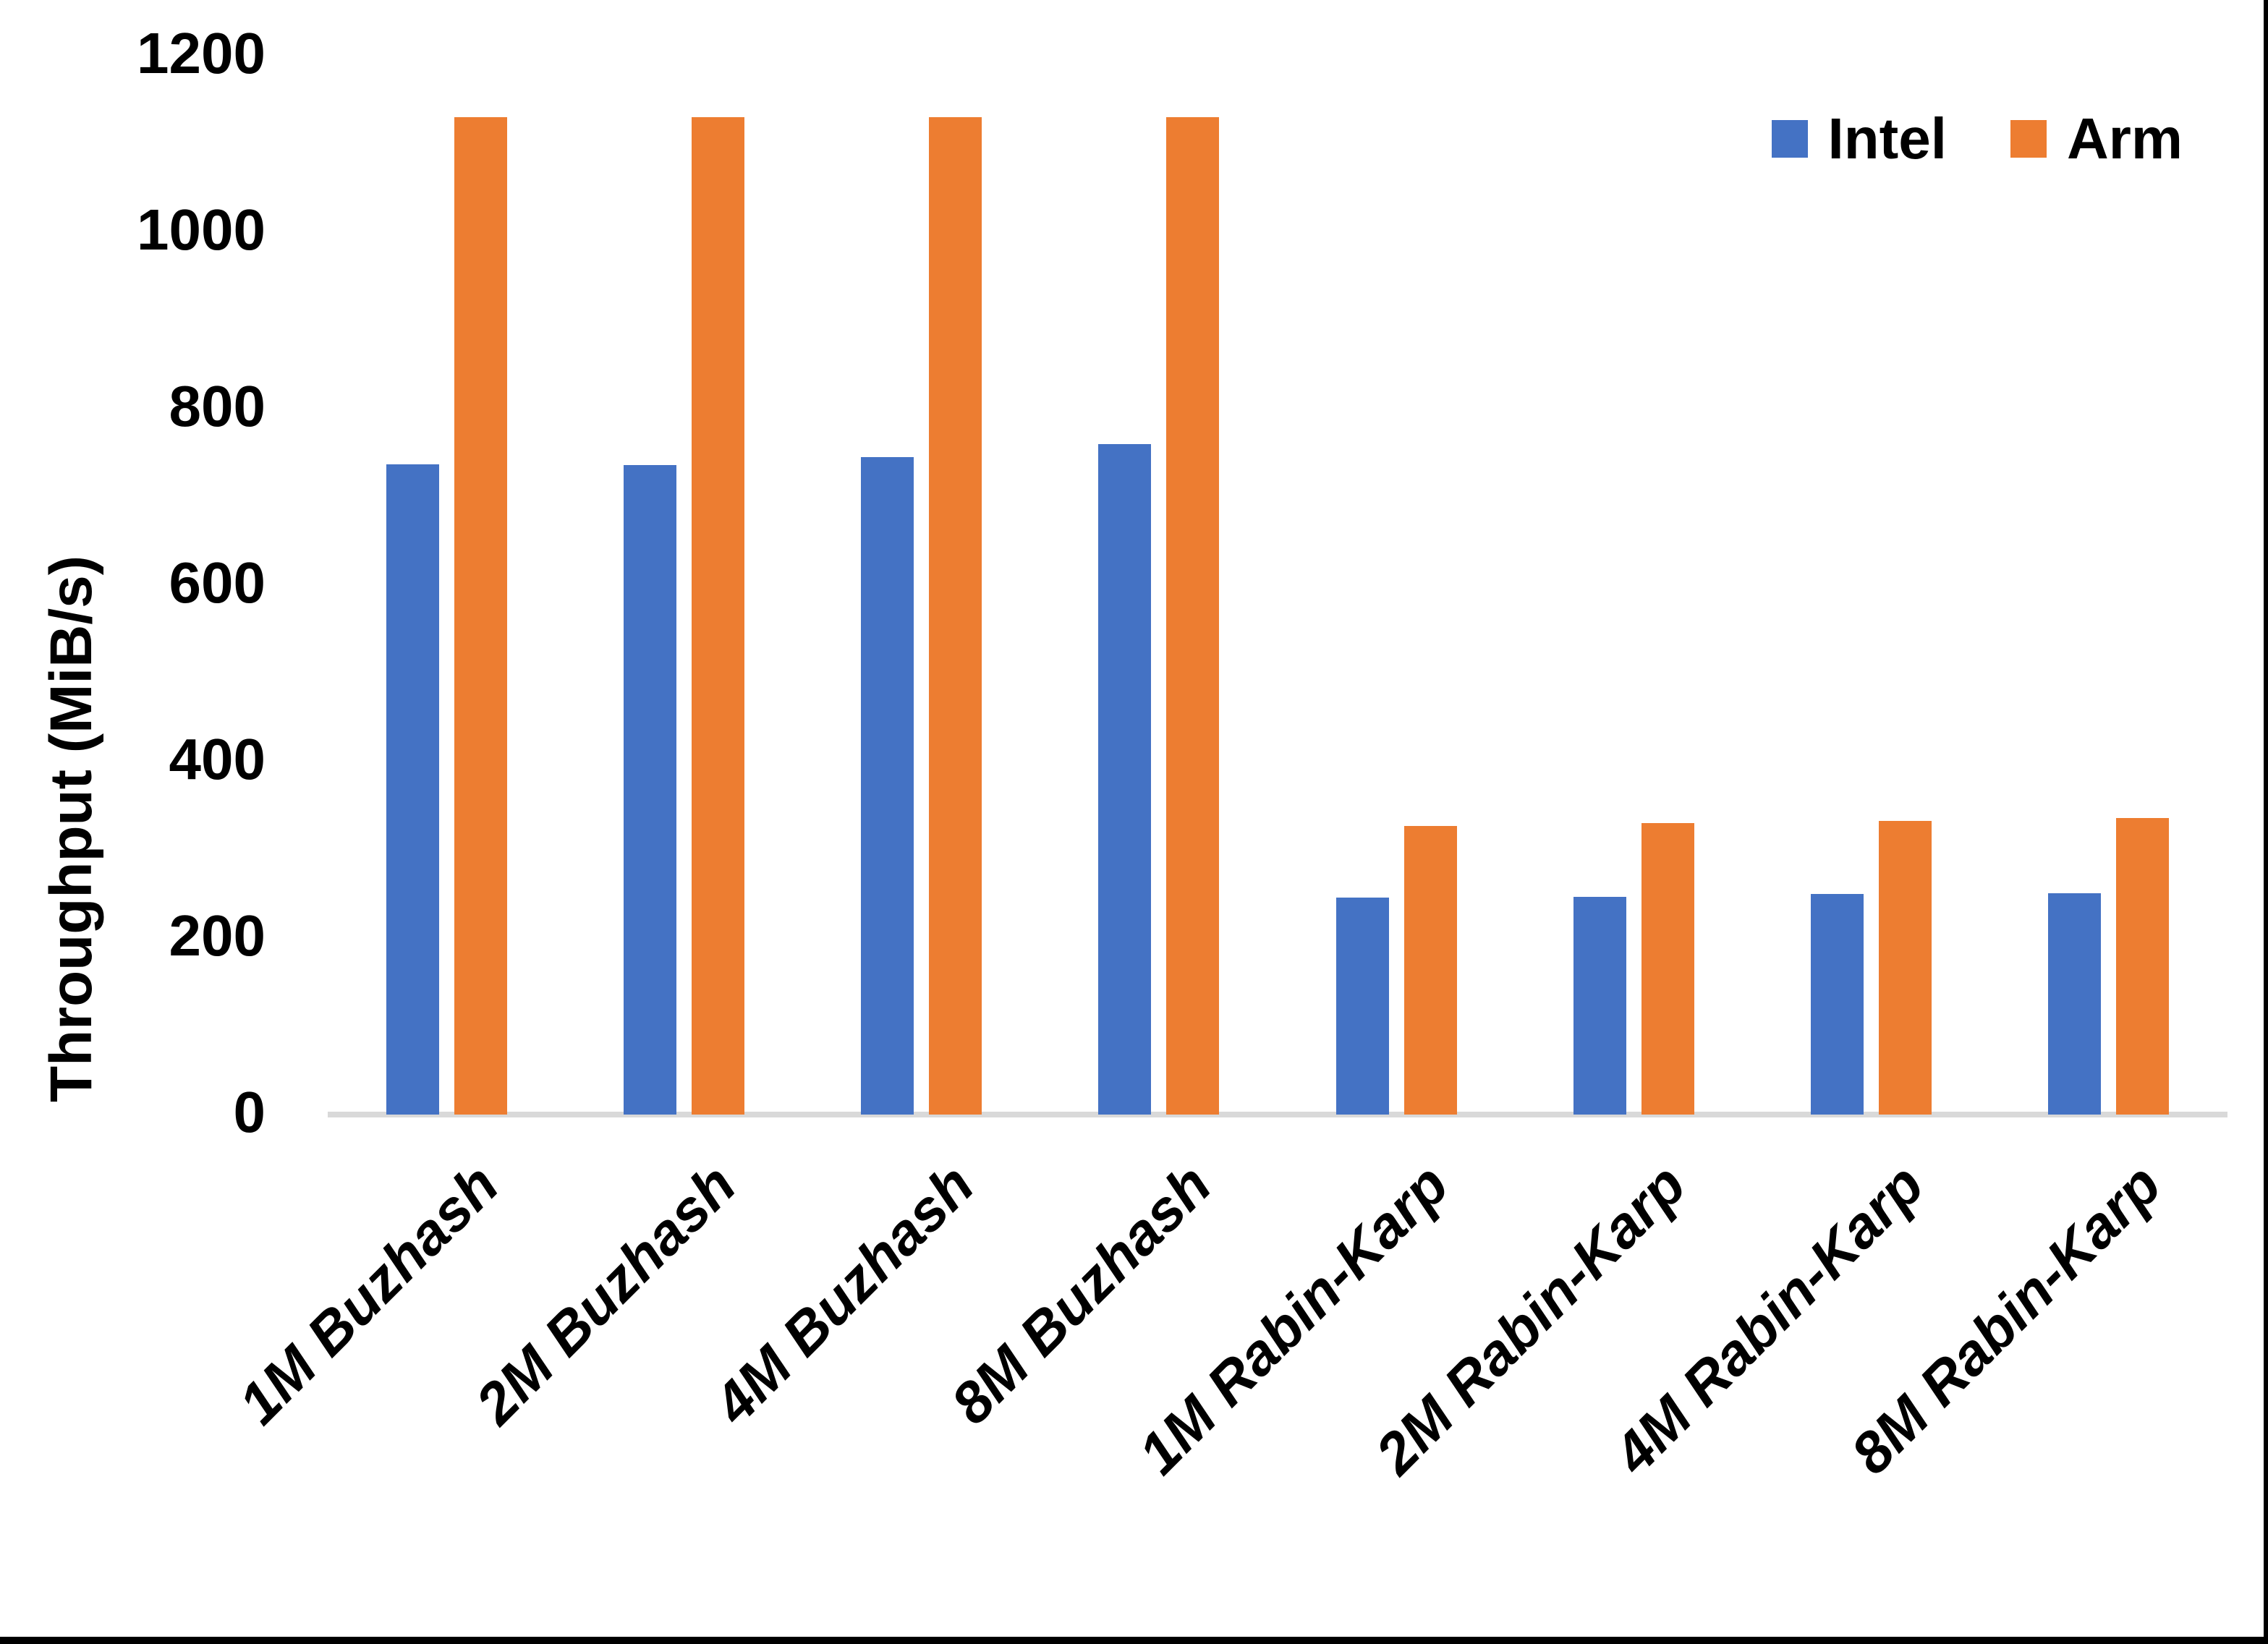 The image size is (2268, 1644). What do you see at coordinates (649, 790) in the screenshot?
I see `bar-intel-2m-buzhash` at bounding box center [649, 790].